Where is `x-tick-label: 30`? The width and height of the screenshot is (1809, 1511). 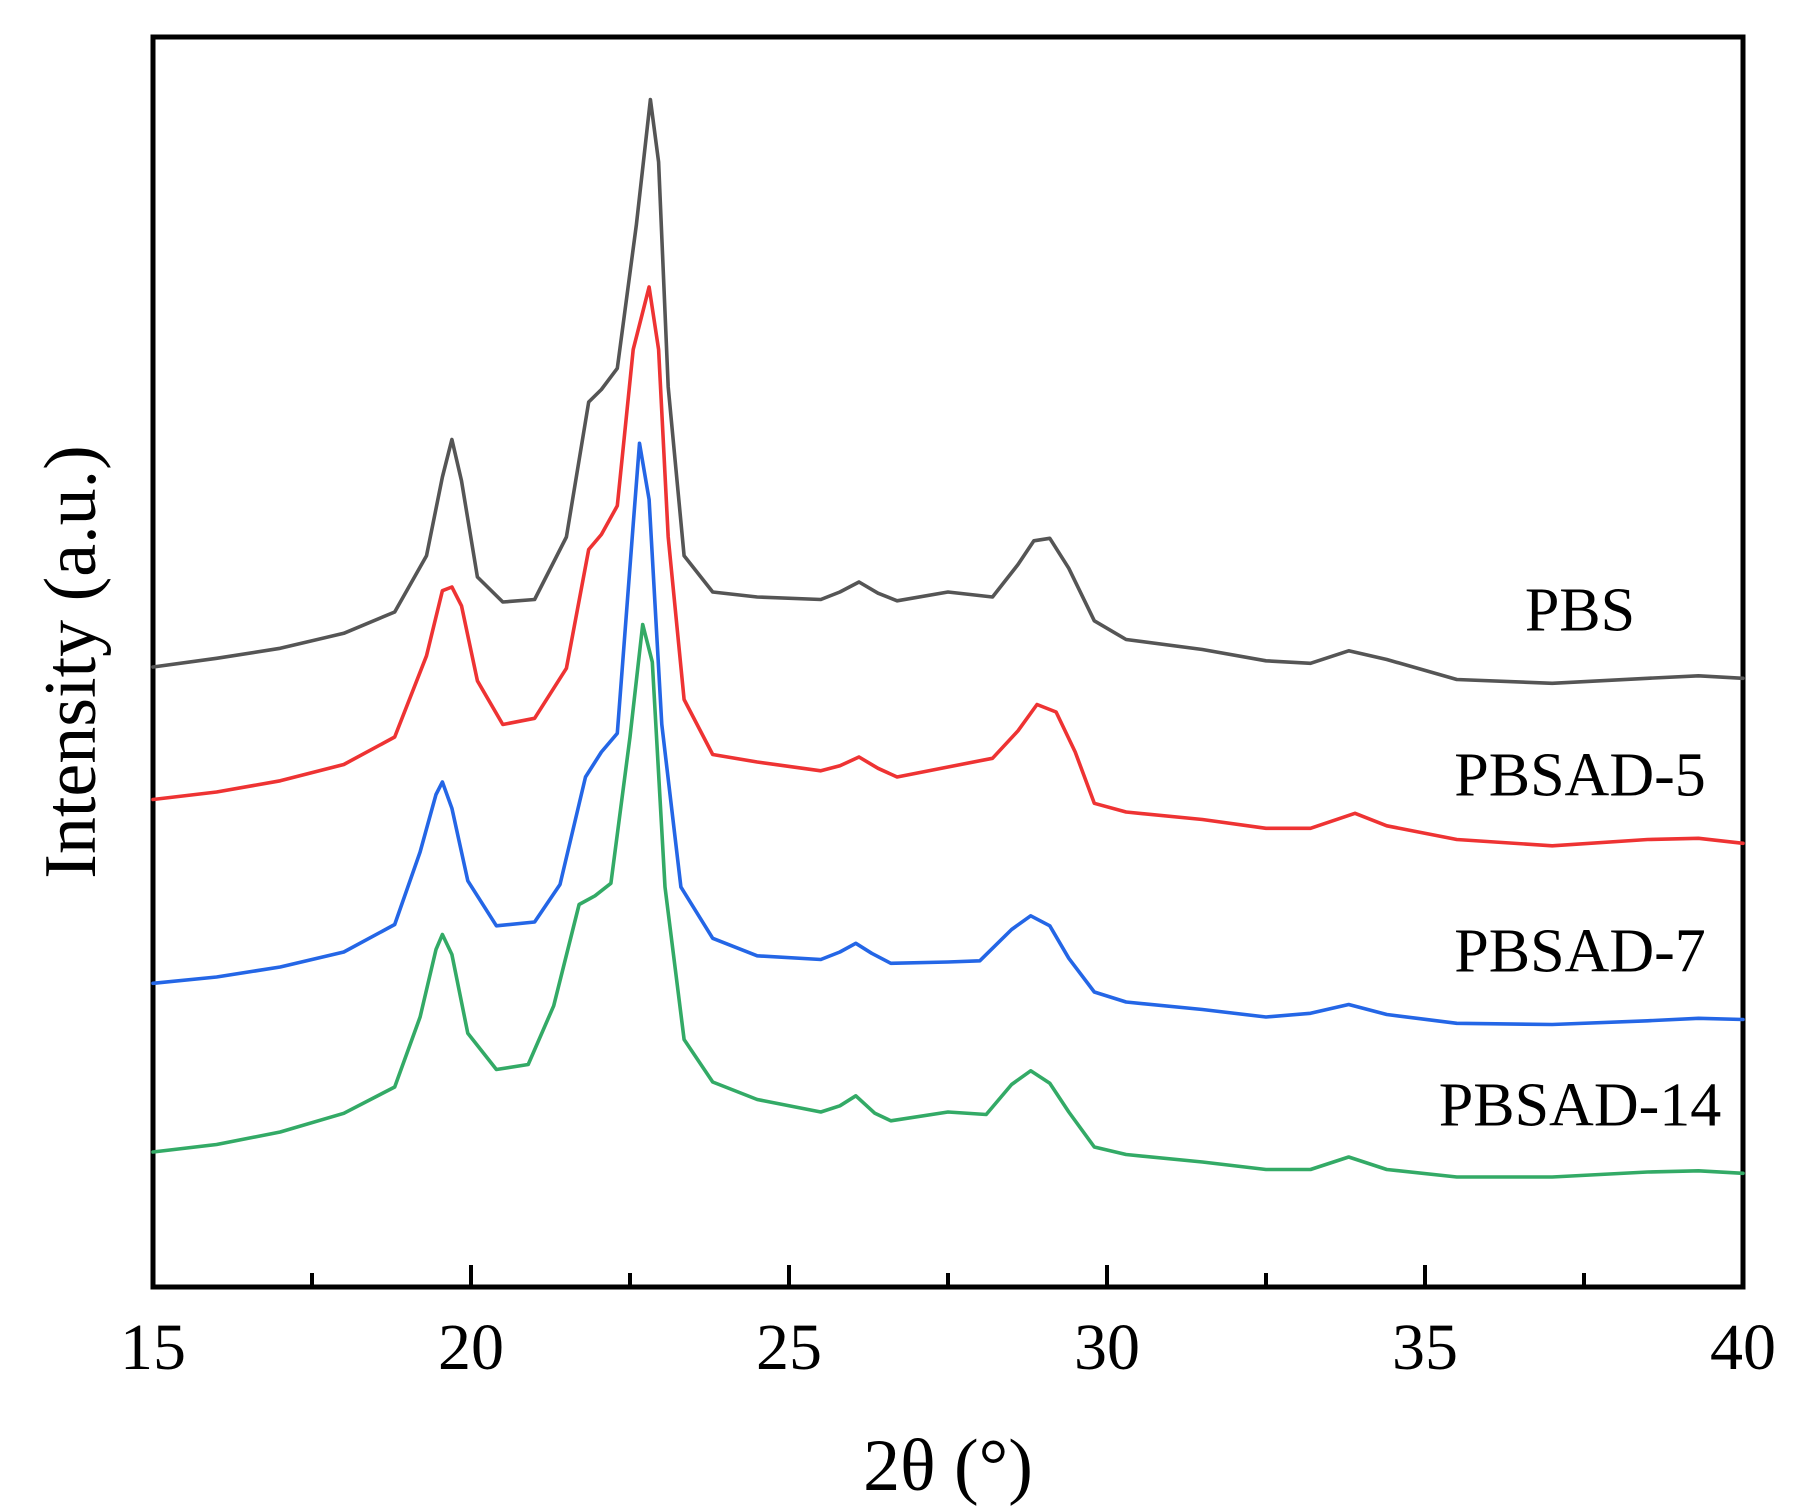 x-tick-label: 30 is located at coordinates (1107, 1347).